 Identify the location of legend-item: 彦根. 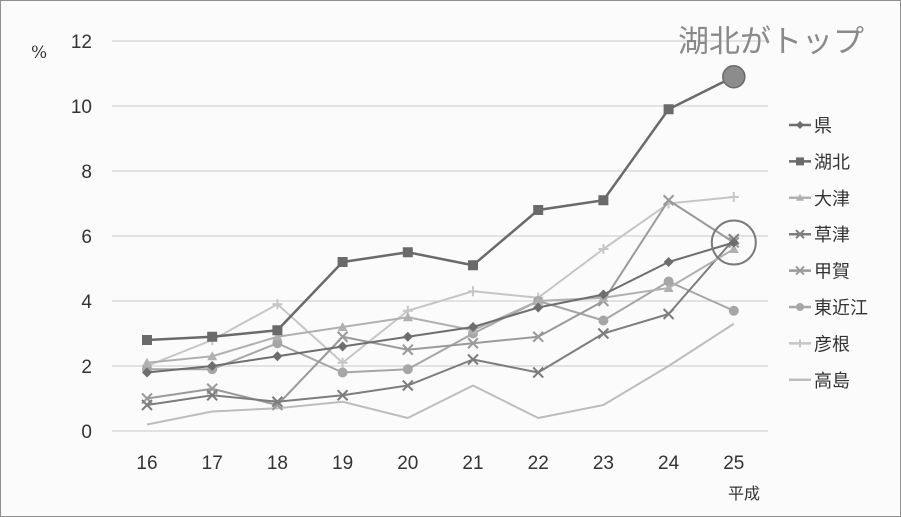
(819, 344).